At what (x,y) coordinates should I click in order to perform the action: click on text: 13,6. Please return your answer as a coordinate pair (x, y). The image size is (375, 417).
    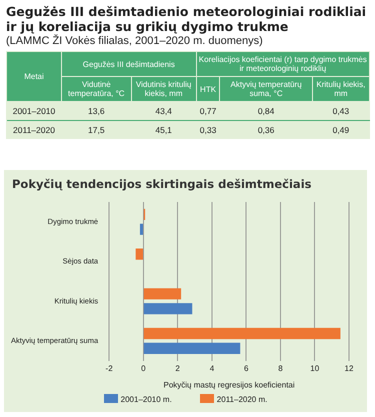
    Looking at the image, I should click on (97, 111).